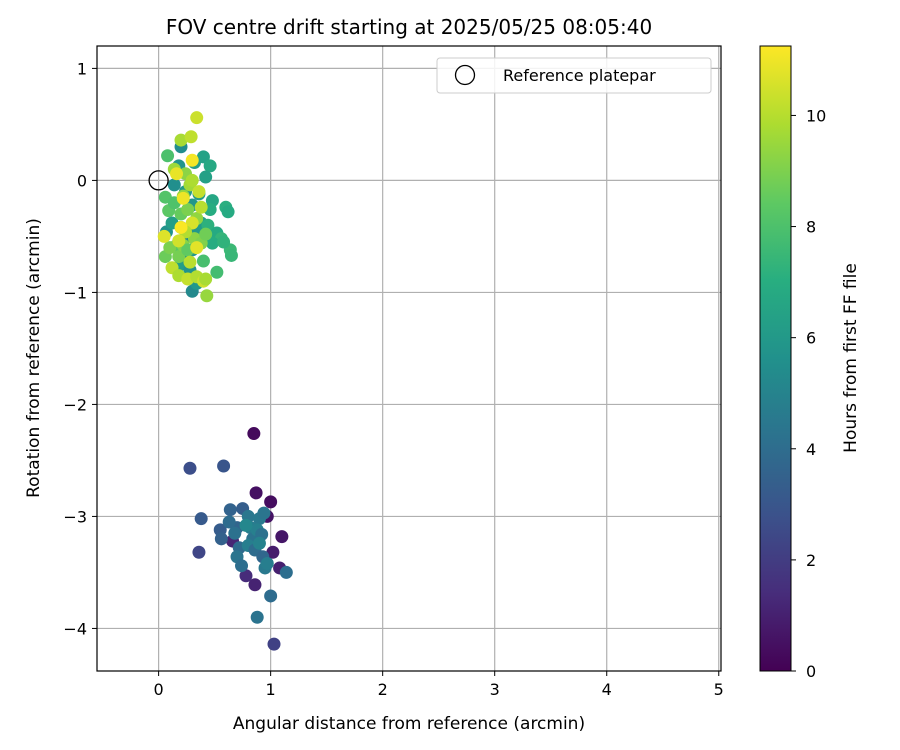  Describe the element at coordinates (811, 338) in the screenshot. I see `colorbar-tick-label: 6` at that location.